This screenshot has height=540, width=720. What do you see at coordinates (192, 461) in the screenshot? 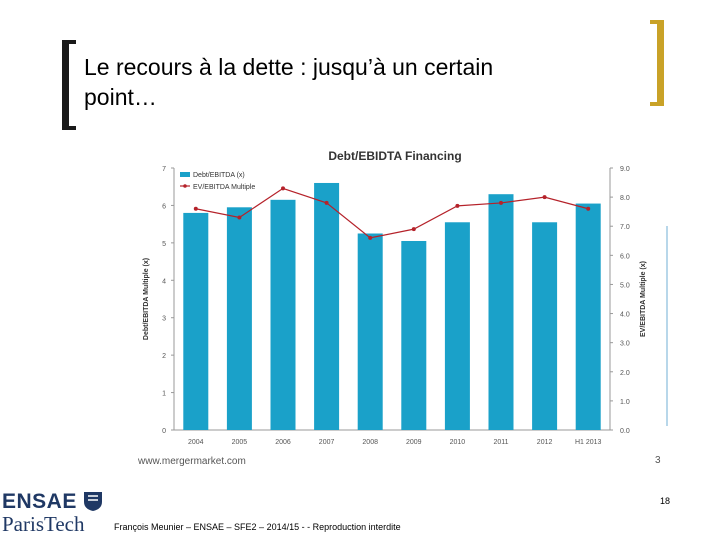
I see `chart-source: www.mergermarket.com` at bounding box center [192, 461].